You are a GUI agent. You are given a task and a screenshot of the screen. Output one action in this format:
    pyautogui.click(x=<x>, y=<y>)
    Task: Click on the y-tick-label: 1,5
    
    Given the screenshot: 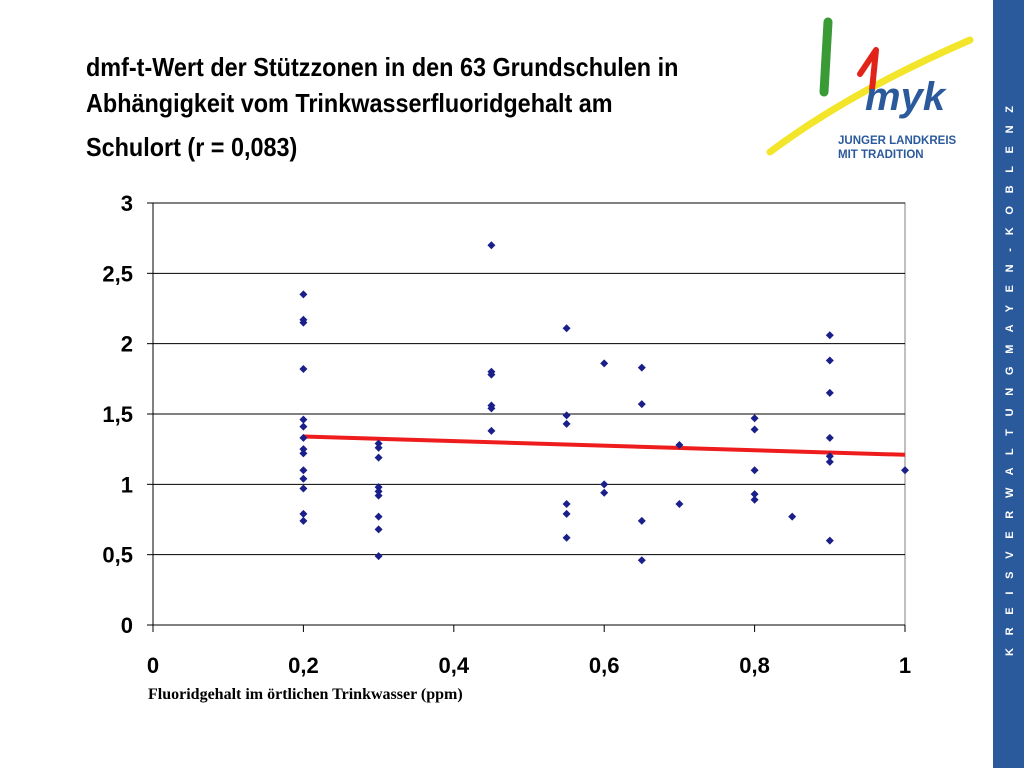 What is the action you would take?
    pyautogui.click(x=117, y=414)
    